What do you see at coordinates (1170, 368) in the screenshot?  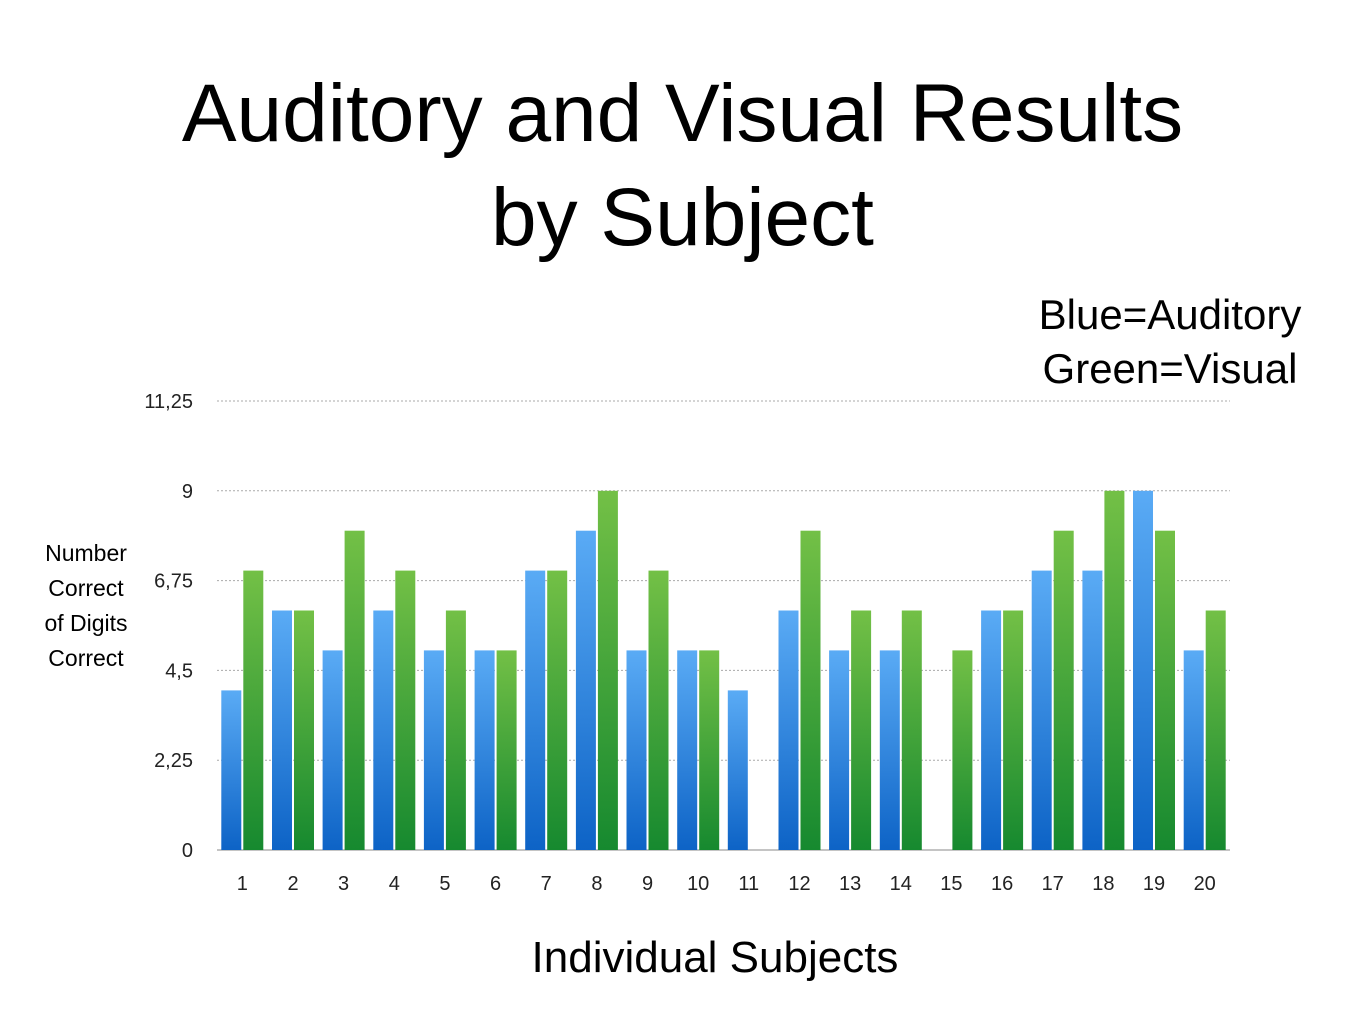 I see `legend-note-visual: Green=Visual` at bounding box center [1170, 368].